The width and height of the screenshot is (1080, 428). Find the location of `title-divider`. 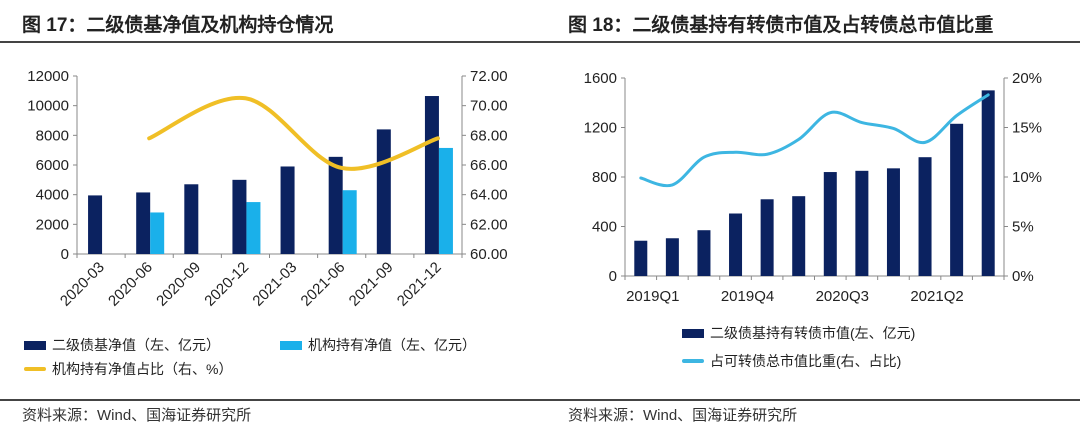

title-divider is located at coordinates (540, 42).